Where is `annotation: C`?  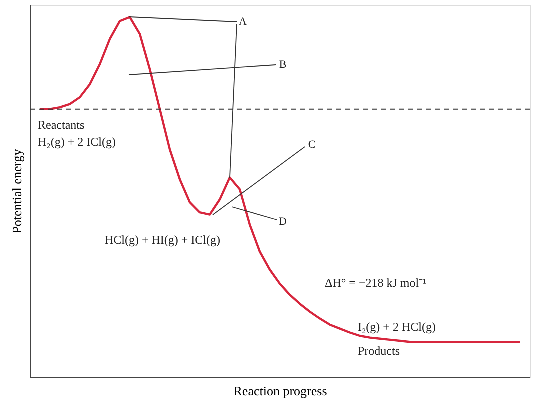 annotation: C is located at coordinates (312, 145).